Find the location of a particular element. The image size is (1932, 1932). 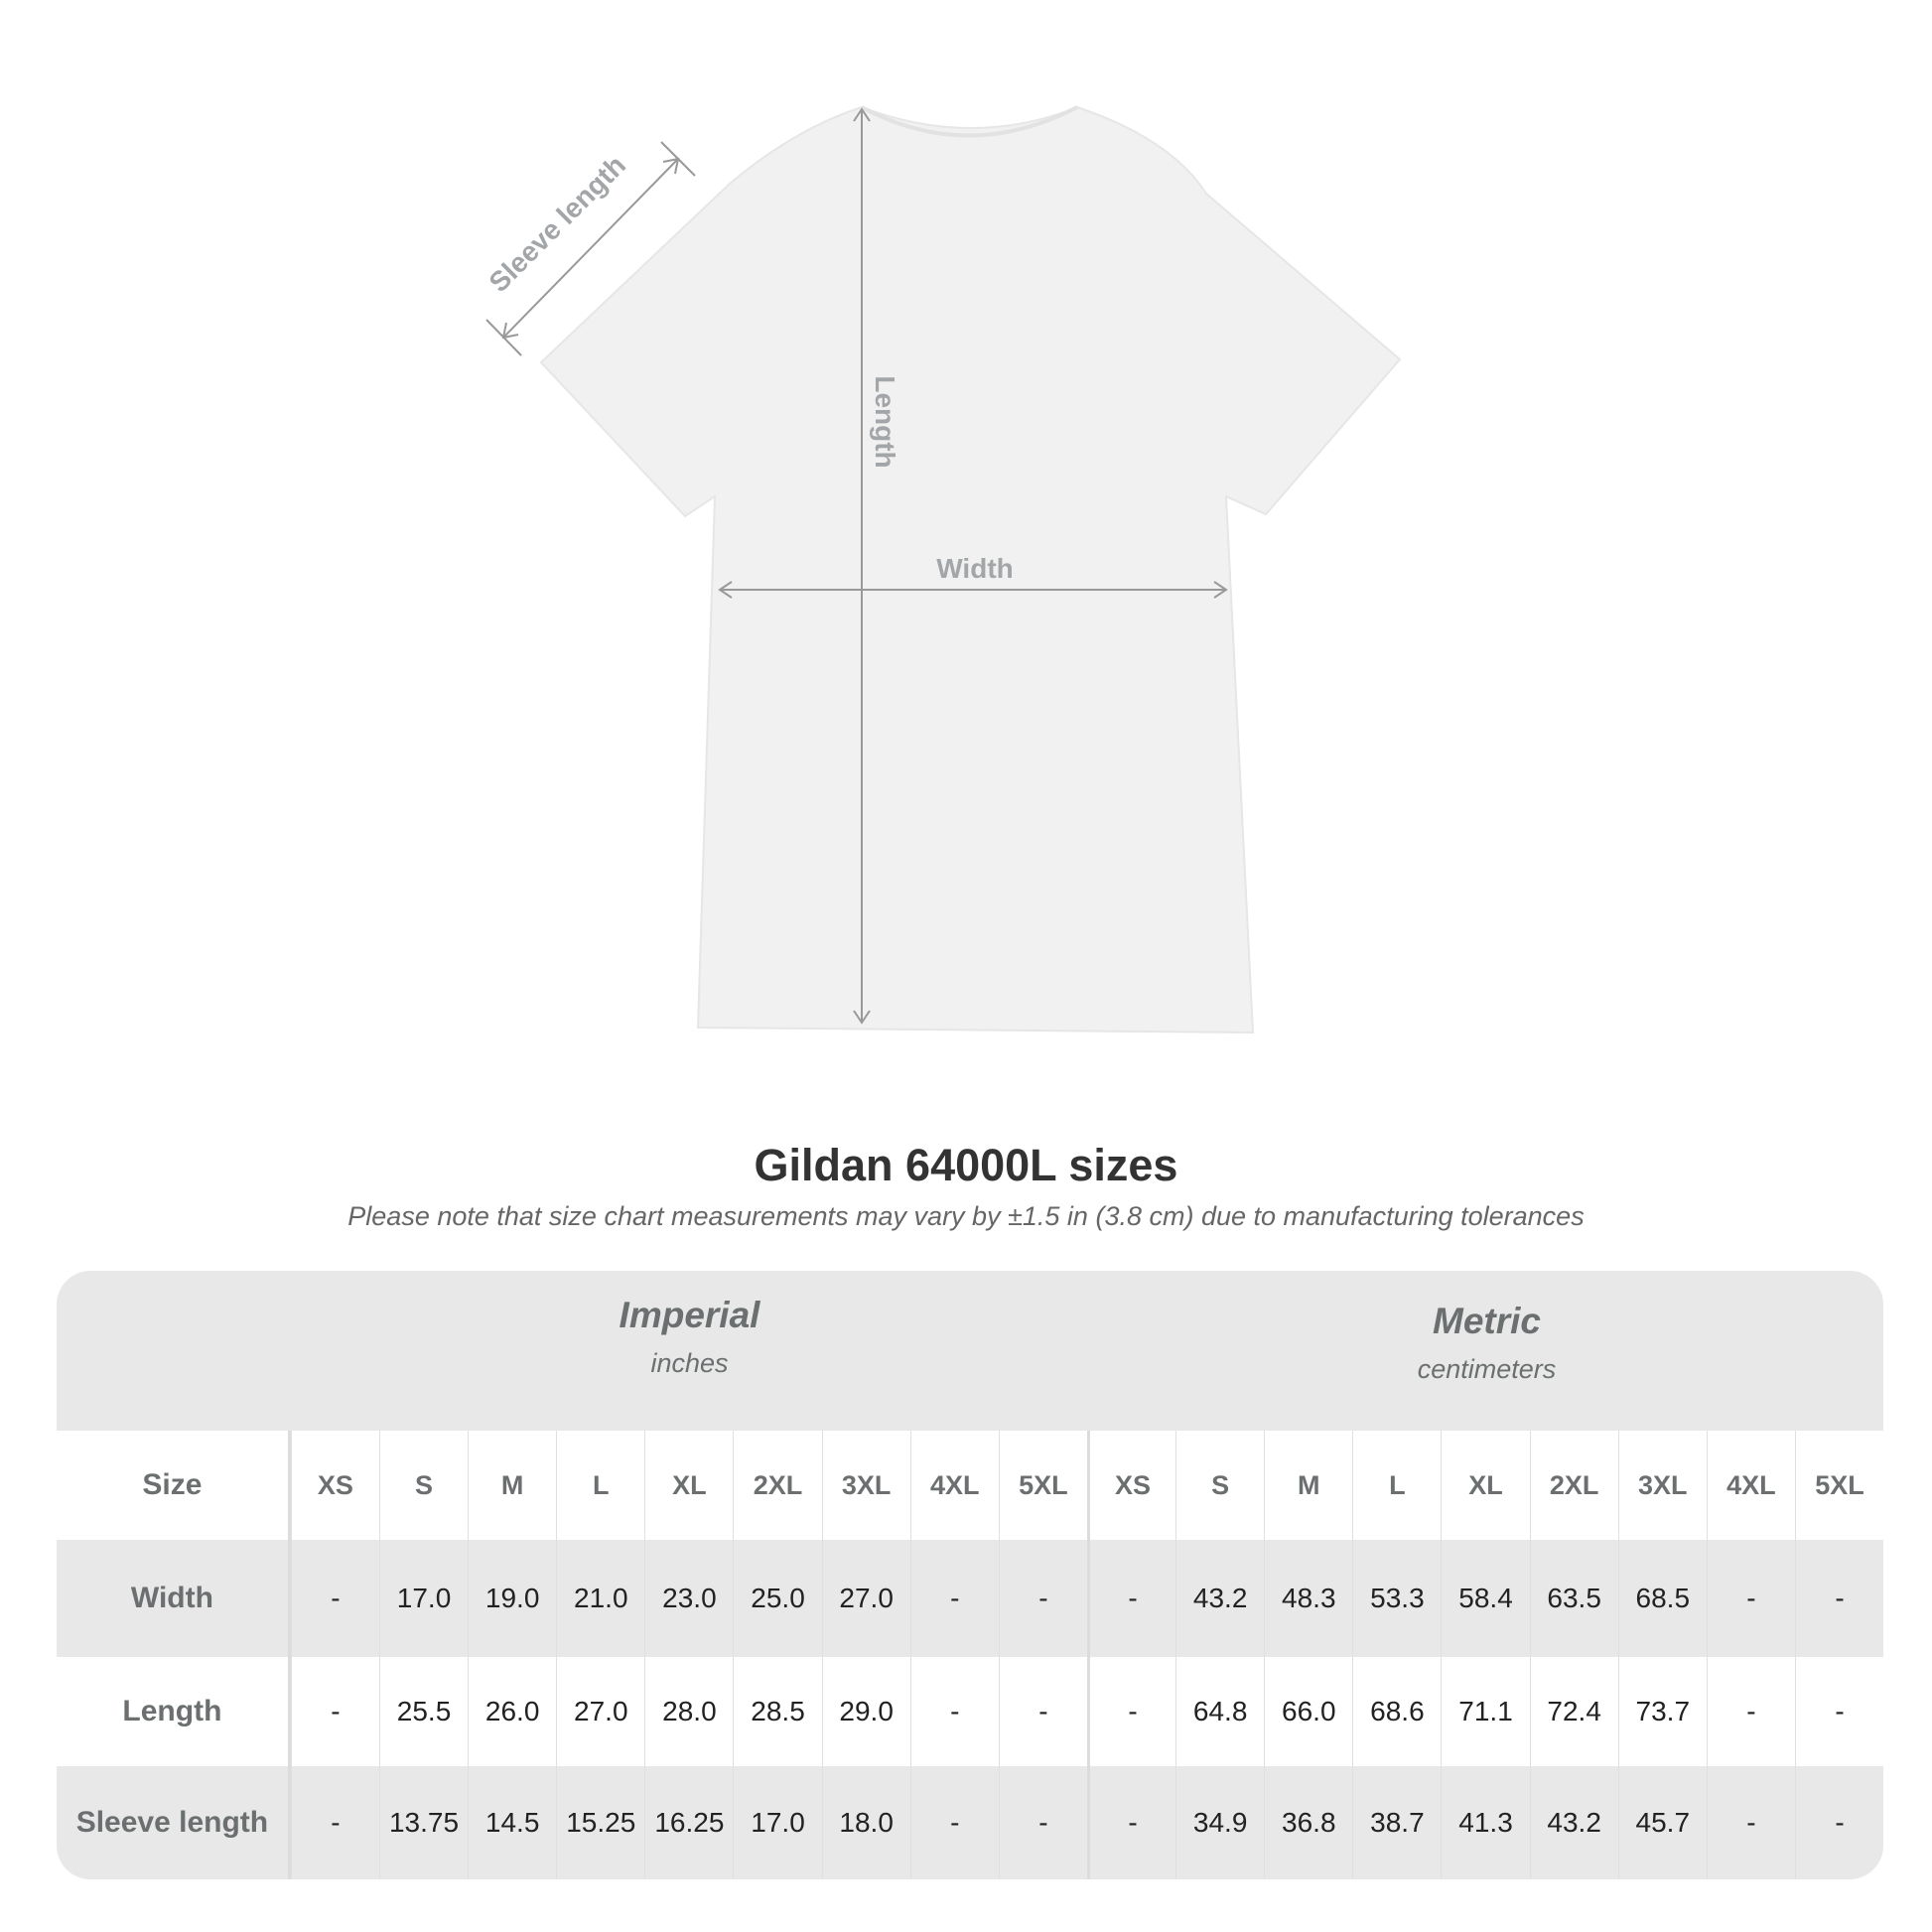

table-cell: 25.5 is located at coordinates (423, 1711).